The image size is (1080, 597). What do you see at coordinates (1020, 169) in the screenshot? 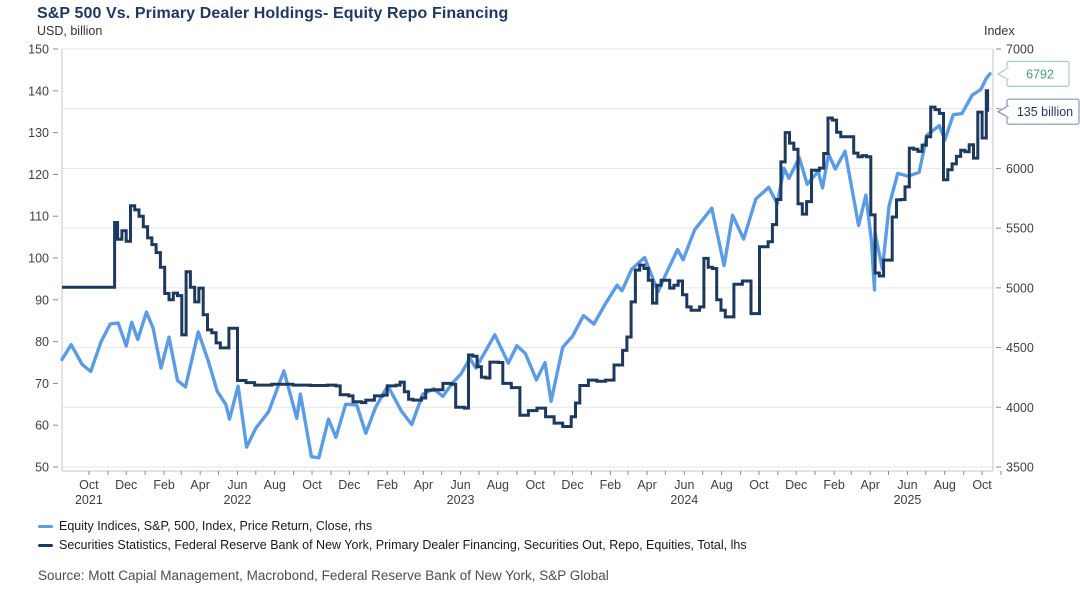
I see `right-tick-label: 6000` at bounding box center [1020, 169].